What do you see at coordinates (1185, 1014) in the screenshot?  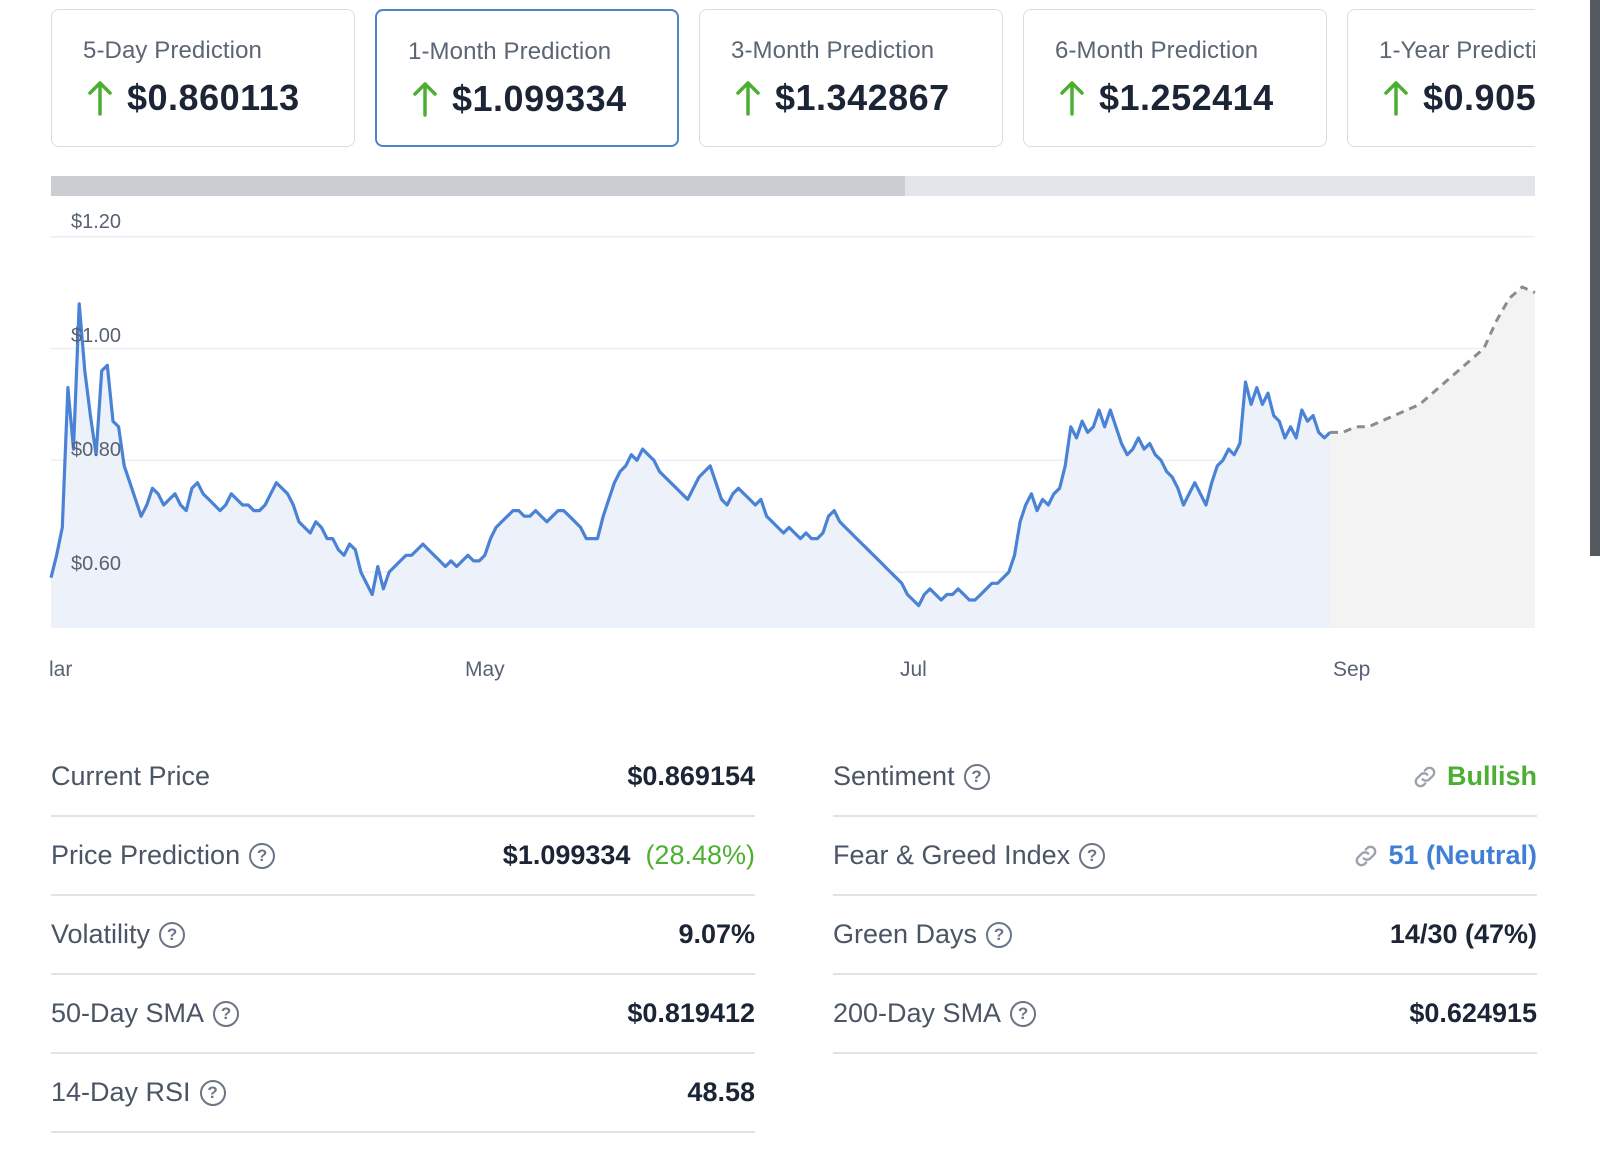 I see `stat-200-day-sma: 200-Day SMA? $0.624915` at bounding box center [1185, 1014].